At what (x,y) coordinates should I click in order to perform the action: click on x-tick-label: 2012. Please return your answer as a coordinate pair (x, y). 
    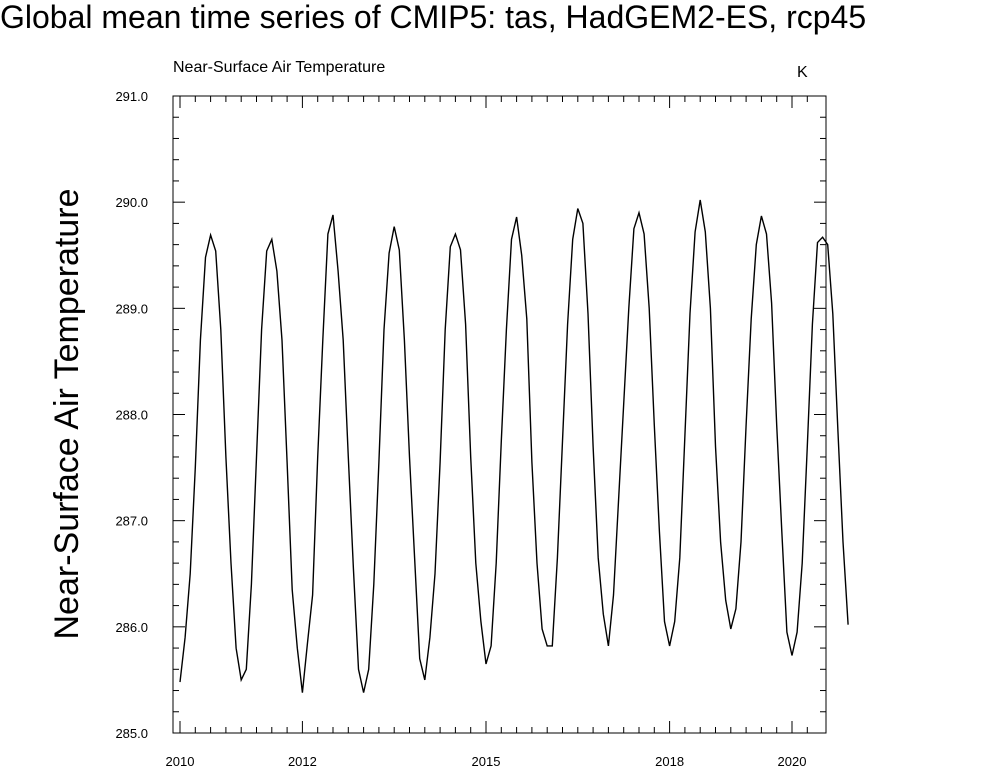
    Looking at the image, I should click on (302, 761).